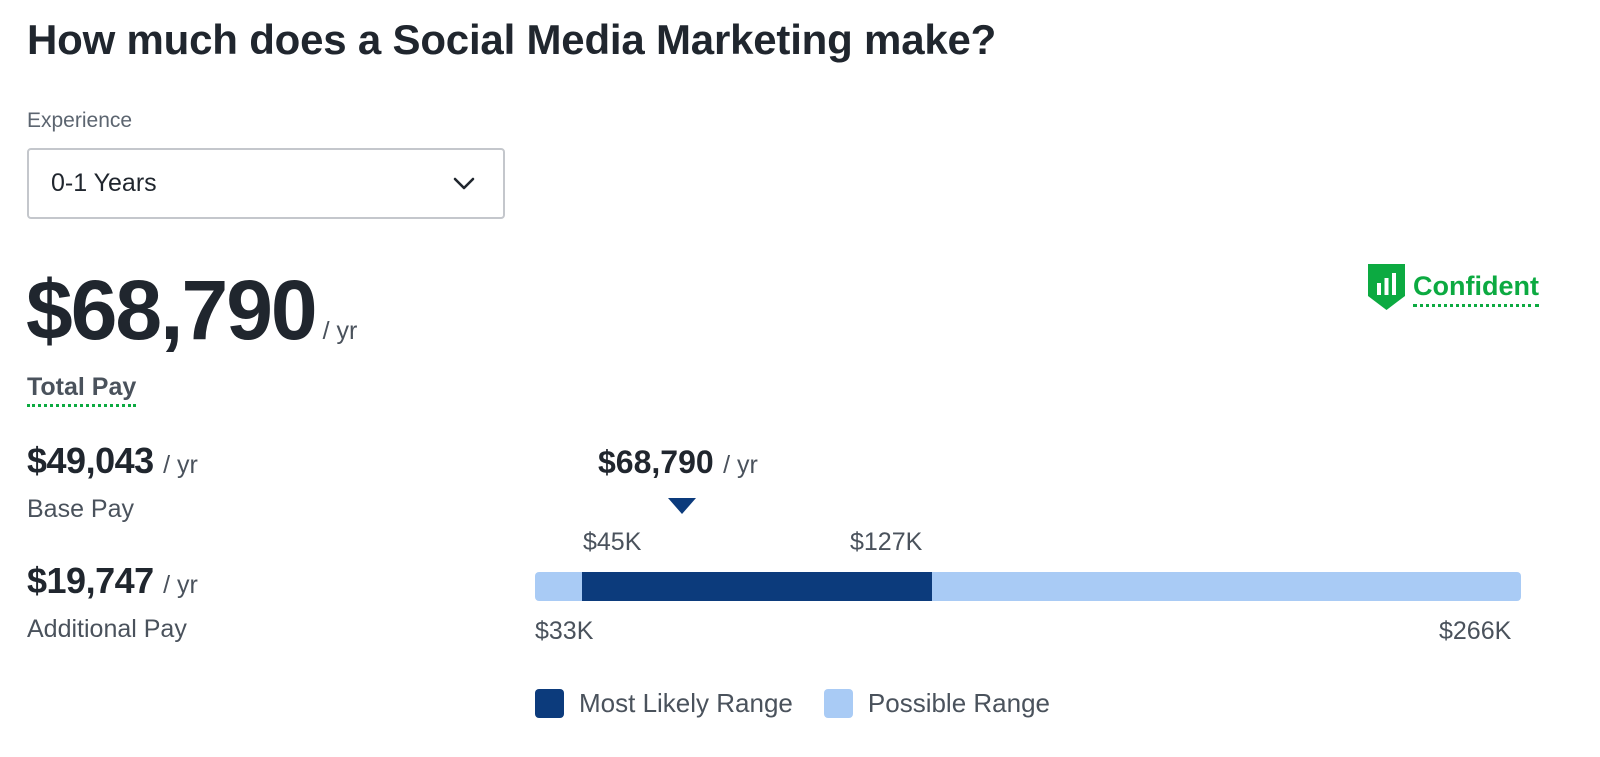 The height and width of the screenshot is (757, 1600). Describe the element at coordinates (757, 586) in the screenshot. I see `most-likely-range-bar` at that location.